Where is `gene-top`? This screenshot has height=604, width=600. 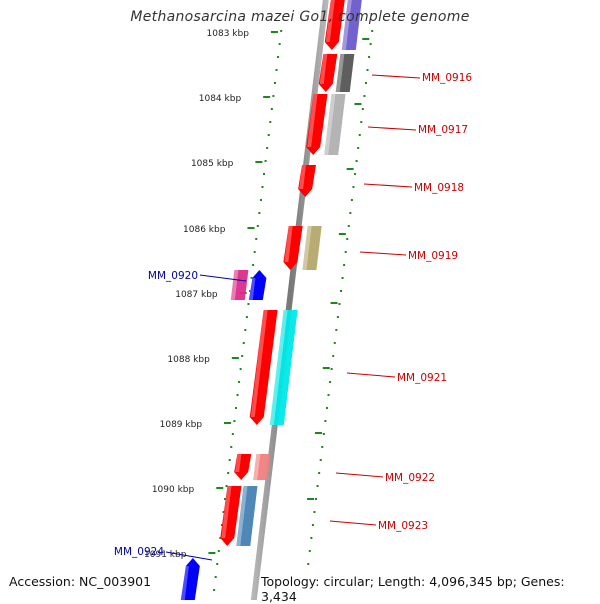 gene-top is located at coordinates (343, 25).